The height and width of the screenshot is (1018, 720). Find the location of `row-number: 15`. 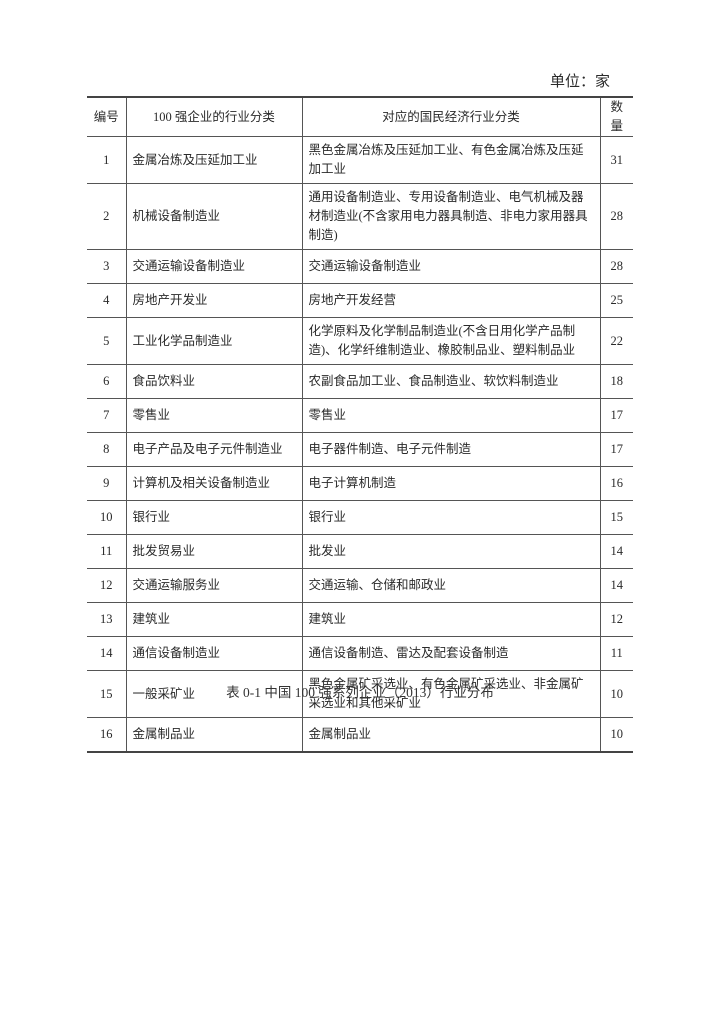

row-number: 15 is located at coordinates (107, 694).